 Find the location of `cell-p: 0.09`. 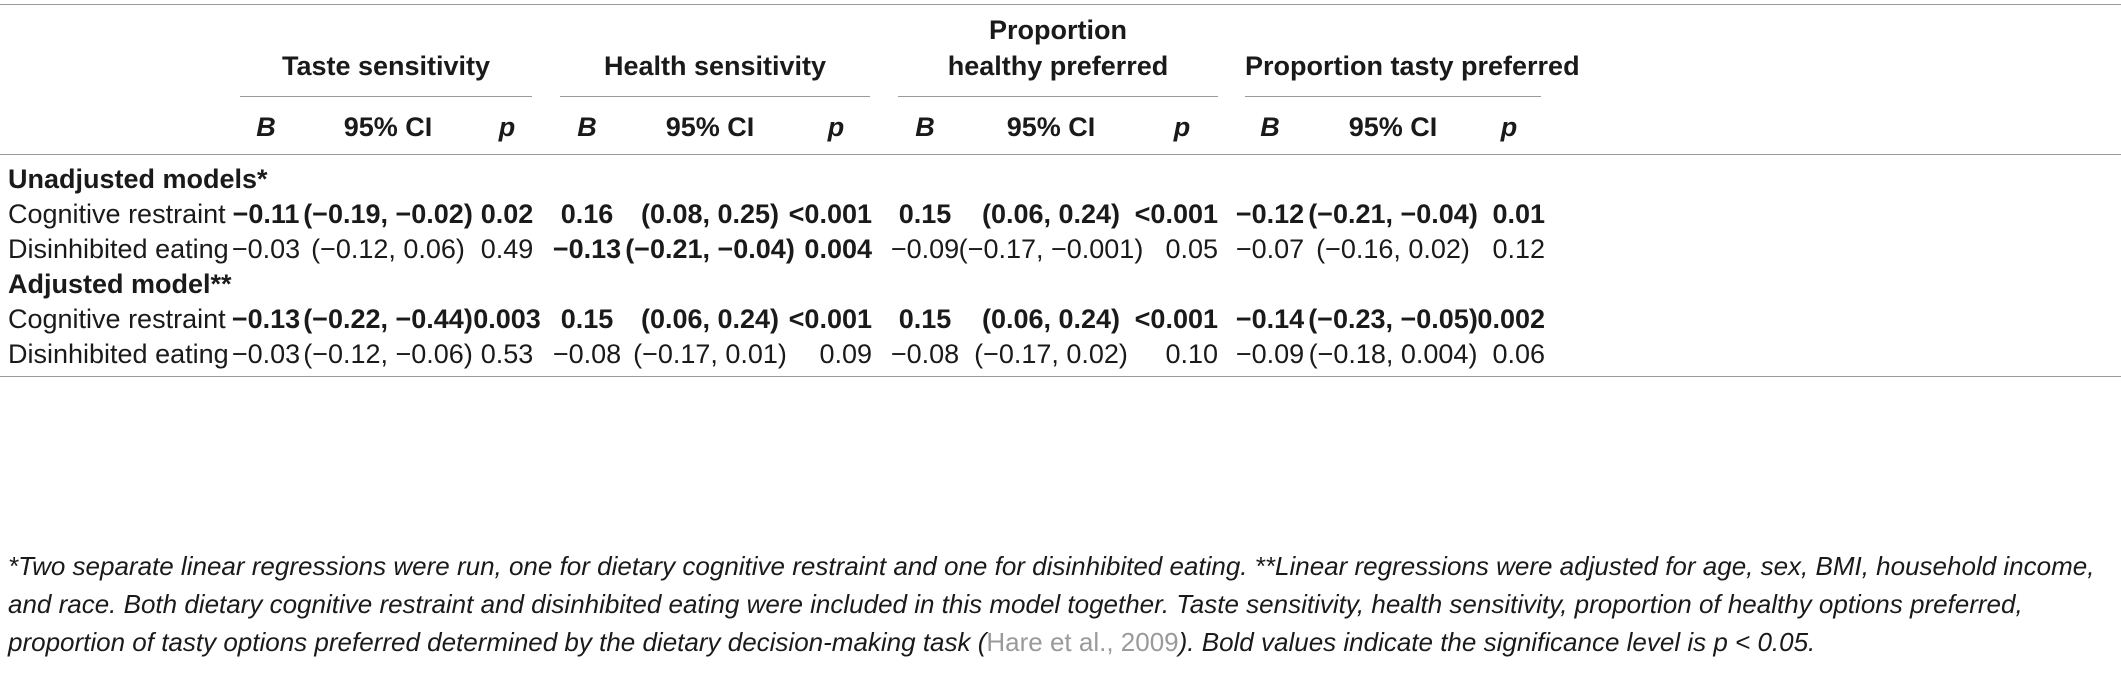

cell-p: 0.09 is located at coordinates (845, 354).